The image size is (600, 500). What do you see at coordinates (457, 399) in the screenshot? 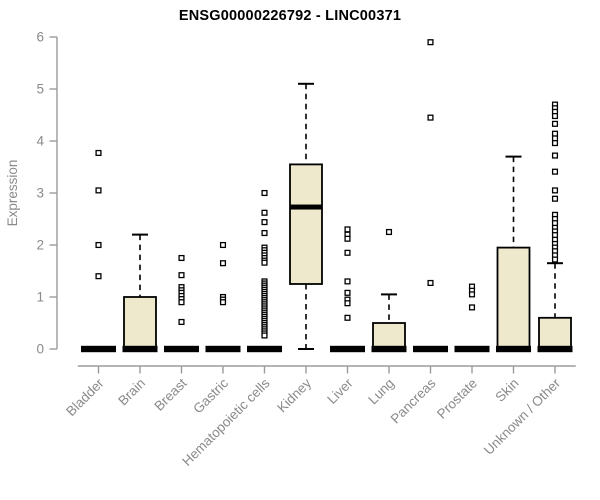
I see `x-label-prostate: Prostate` at bounding box center [457, 399].